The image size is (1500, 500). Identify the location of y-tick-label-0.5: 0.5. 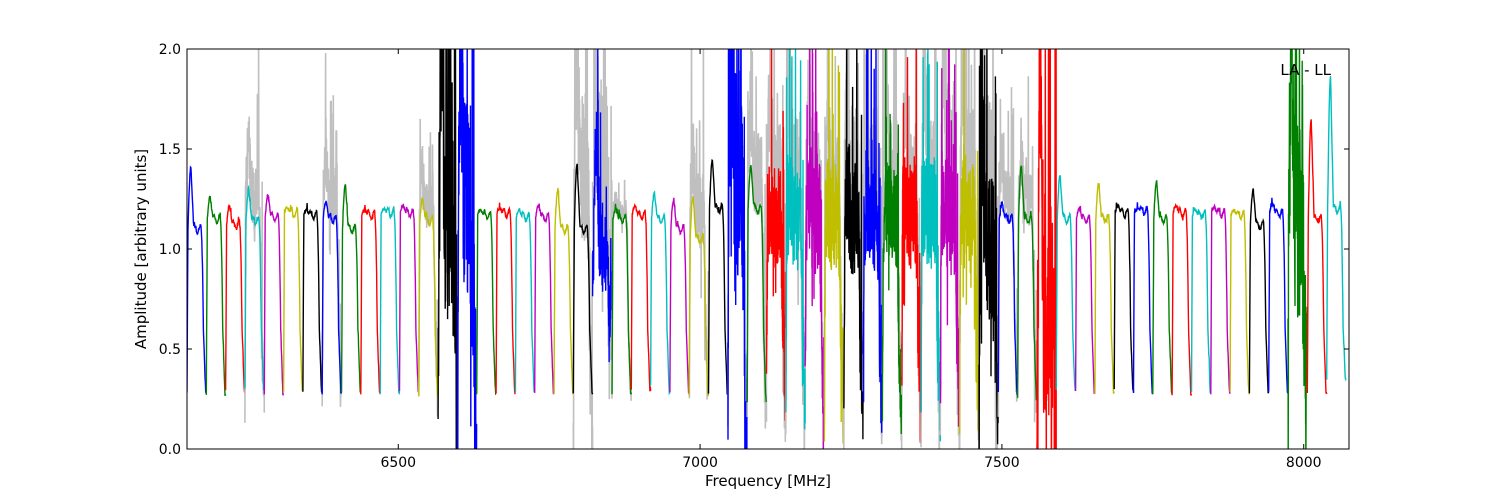
(170, 350).